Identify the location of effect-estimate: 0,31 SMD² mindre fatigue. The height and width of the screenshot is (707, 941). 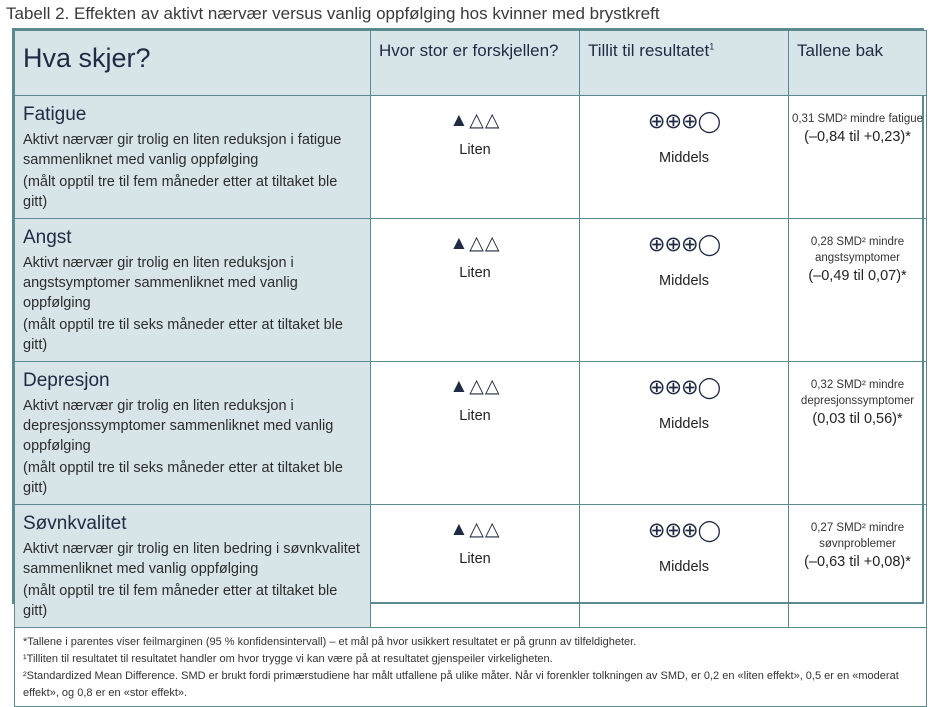
(857, 119).